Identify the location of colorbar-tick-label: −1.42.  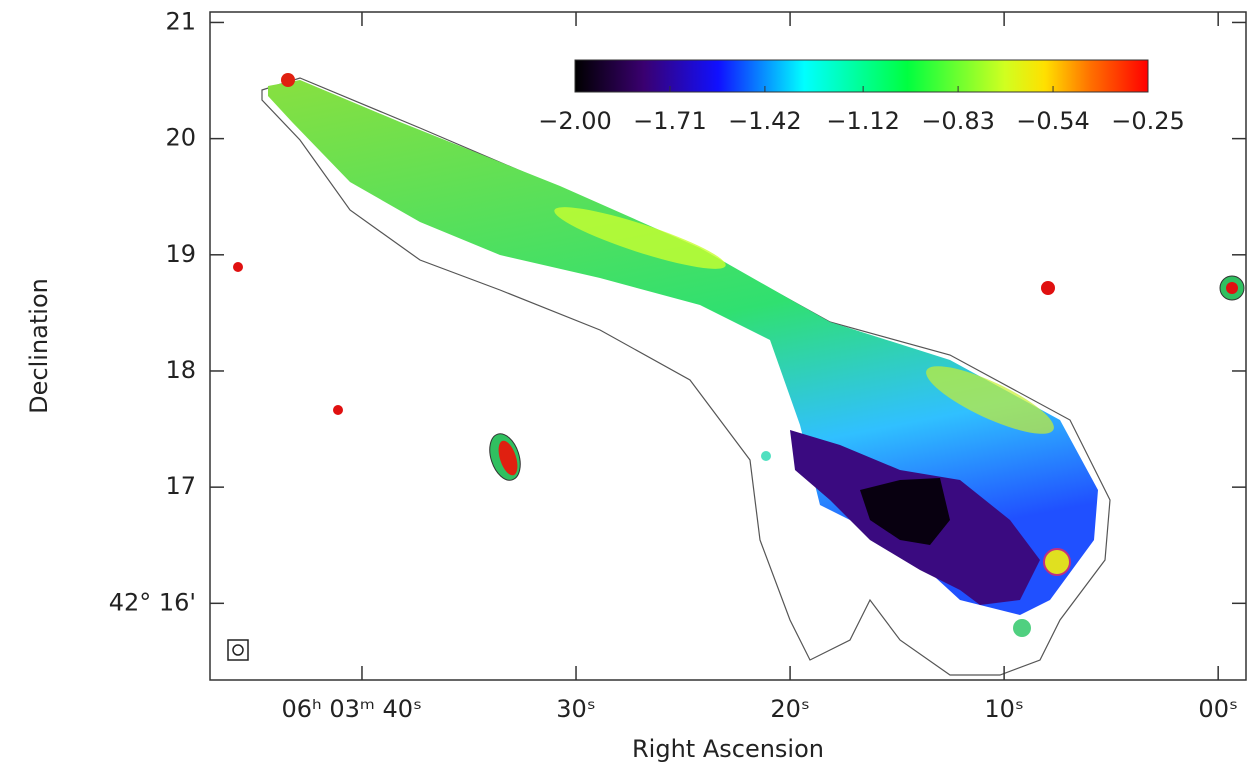
(765, 121).